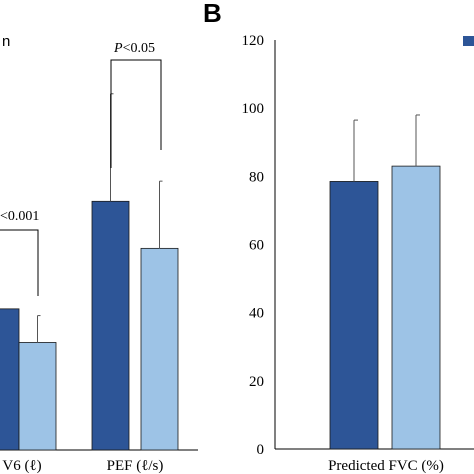 This screenshot has height=474, width=474. What do you see at coordinates (468, 41) in the screenshot?
I see `panel-b-legend-swatch` at bounding box center [468, 41].